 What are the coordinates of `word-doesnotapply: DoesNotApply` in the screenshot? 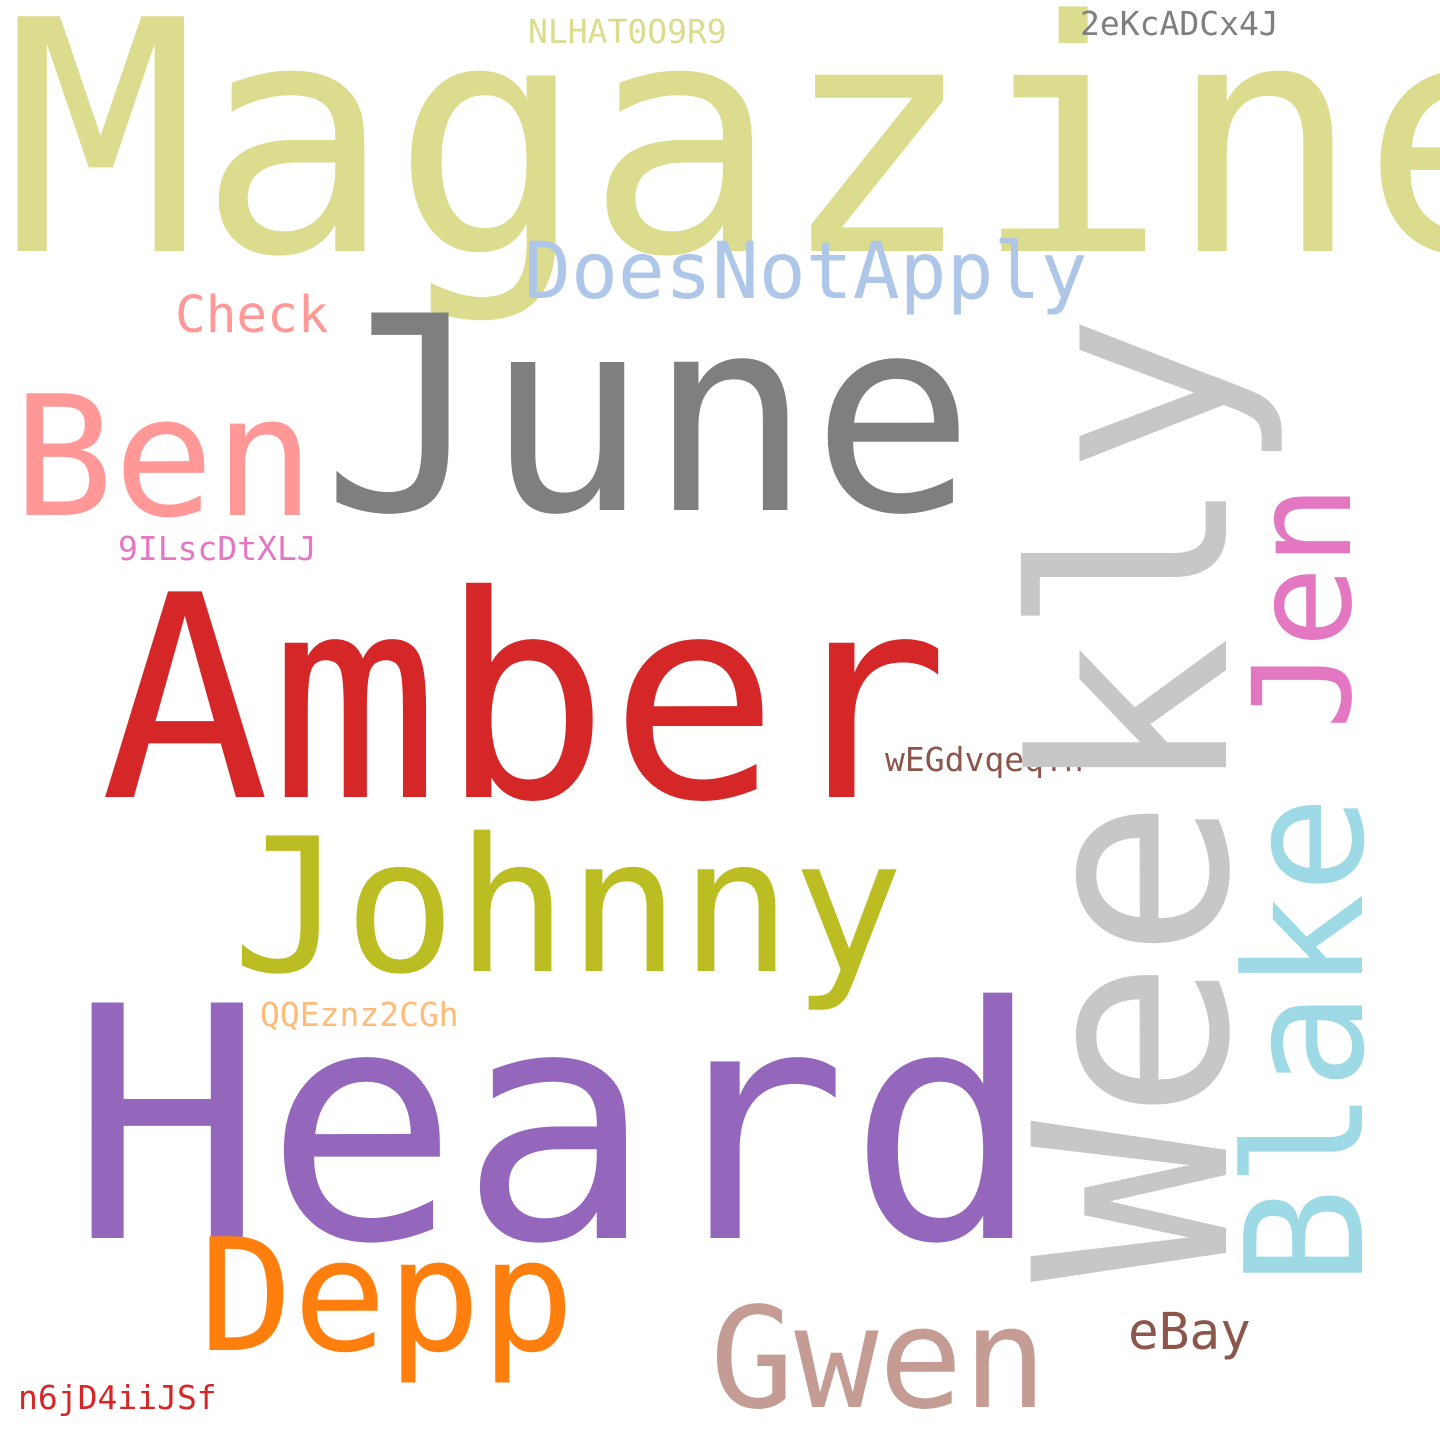 It's located at (806, 272).